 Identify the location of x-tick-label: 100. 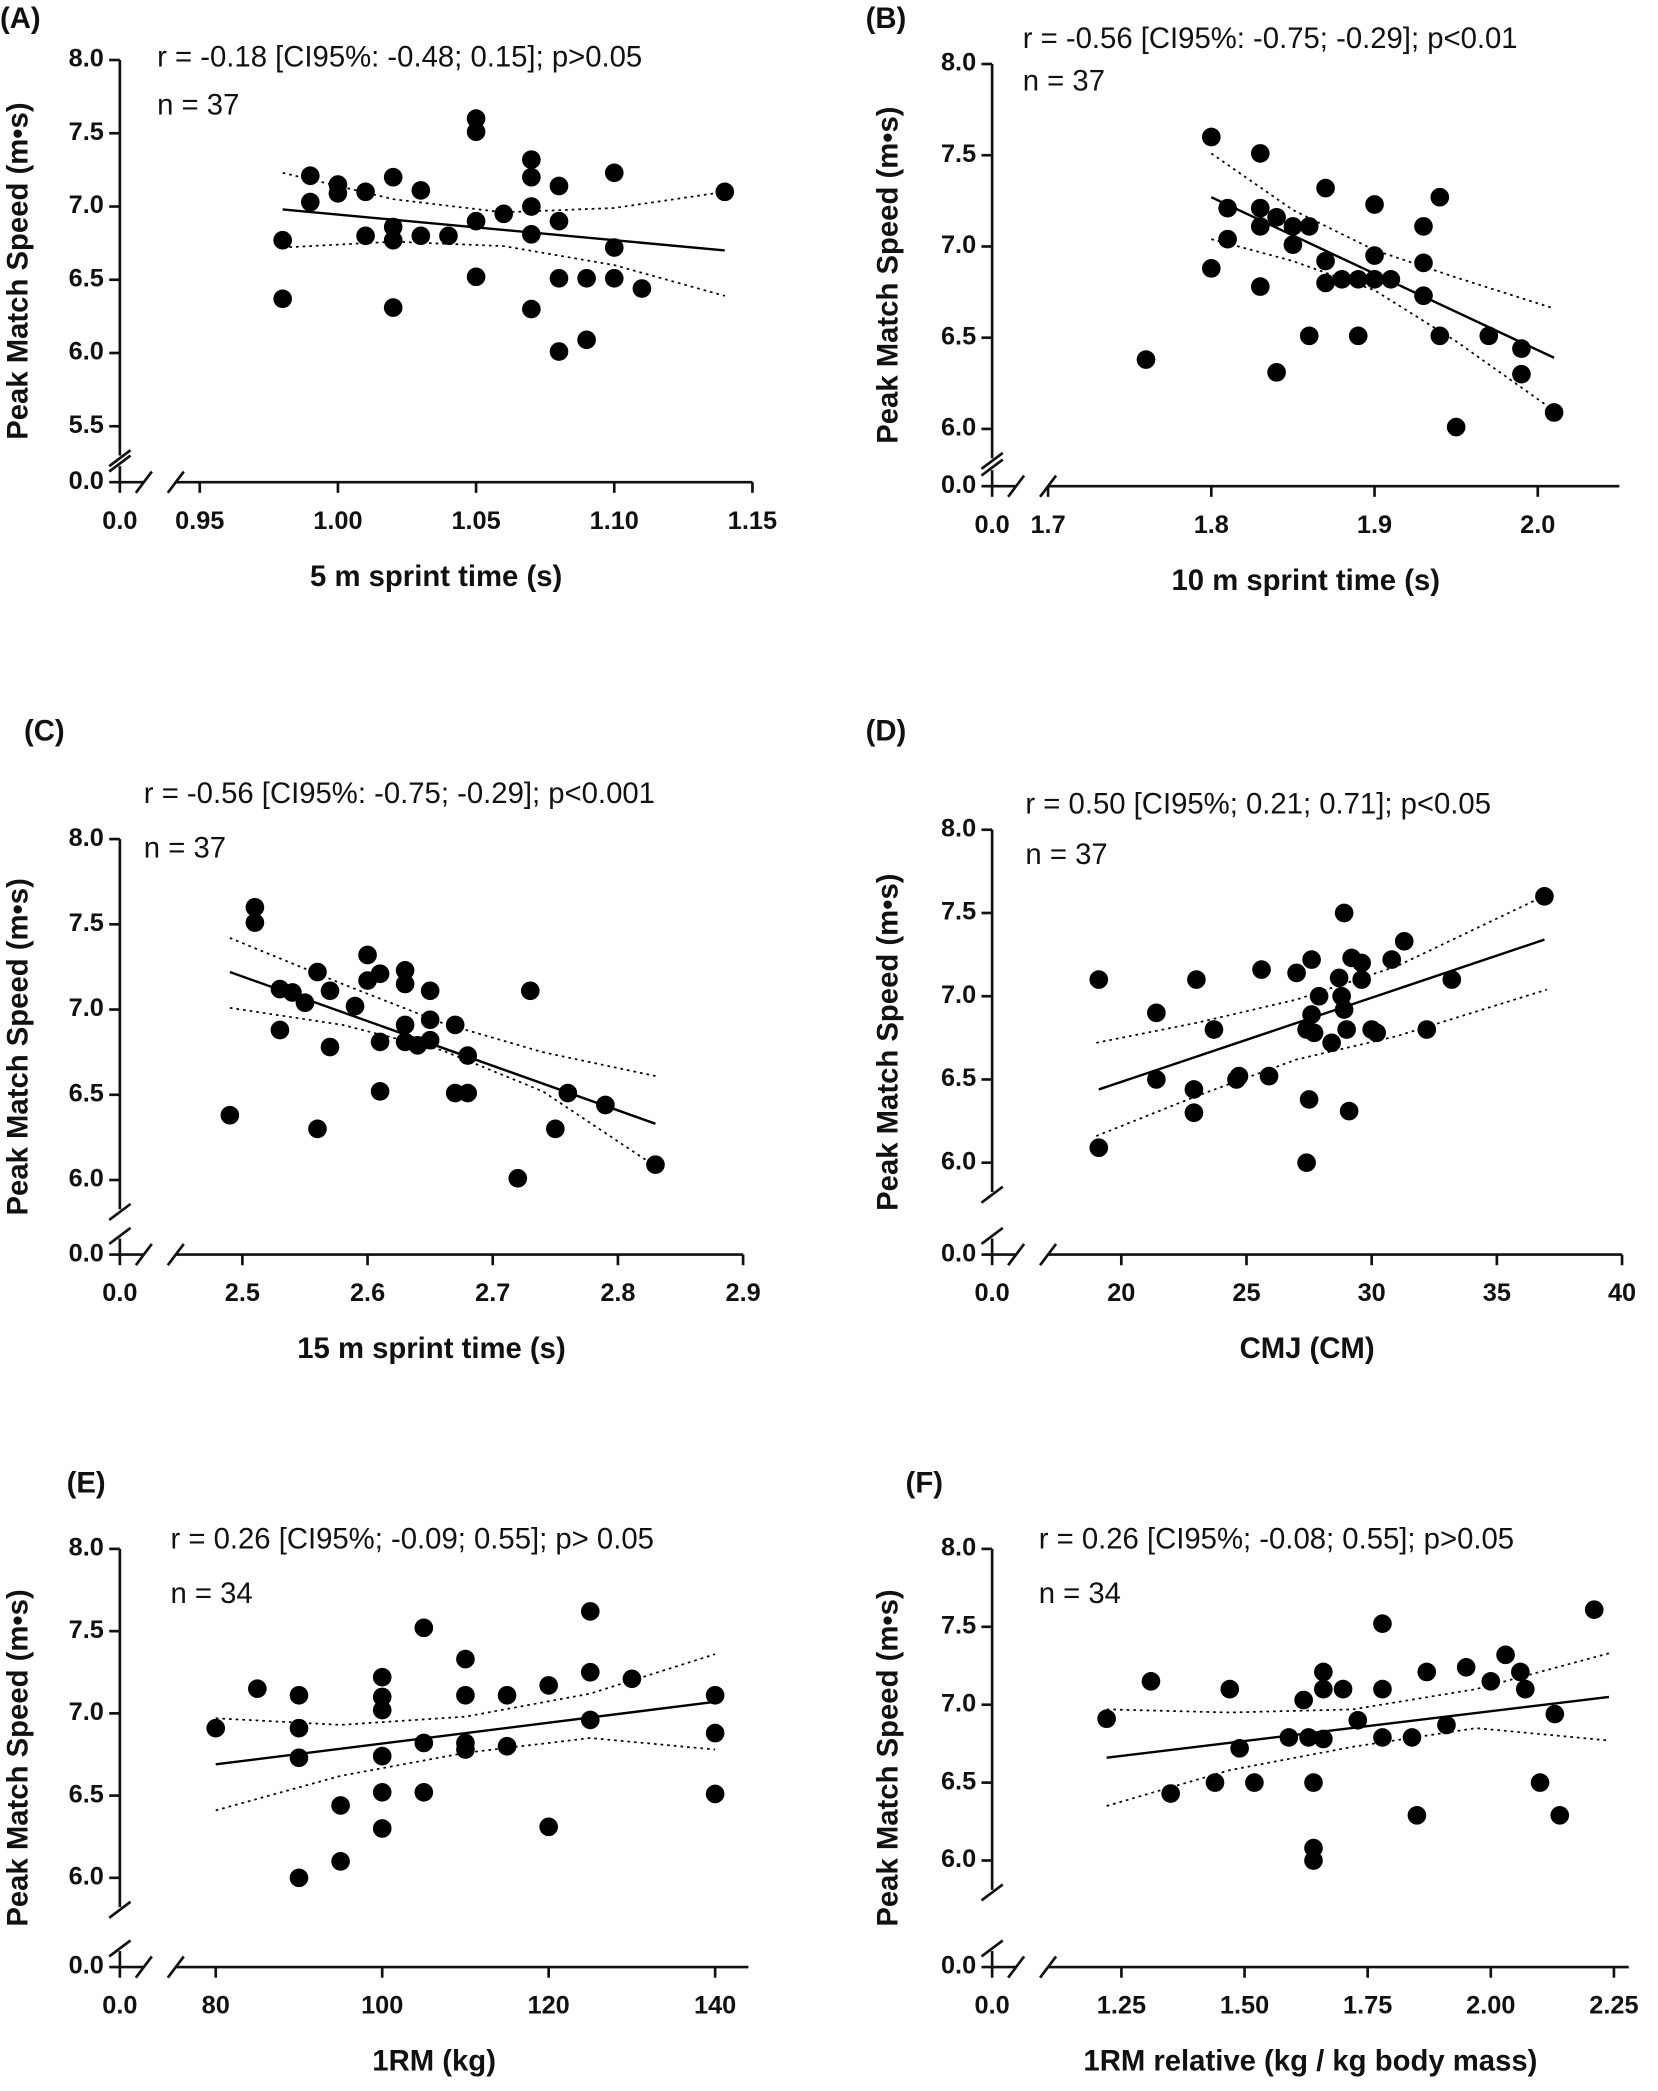
(382, 2006).